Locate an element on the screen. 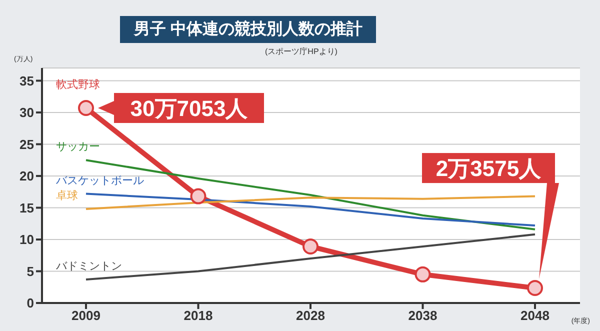  x-tick-label: 2028 is located at coordinates (310, 316).